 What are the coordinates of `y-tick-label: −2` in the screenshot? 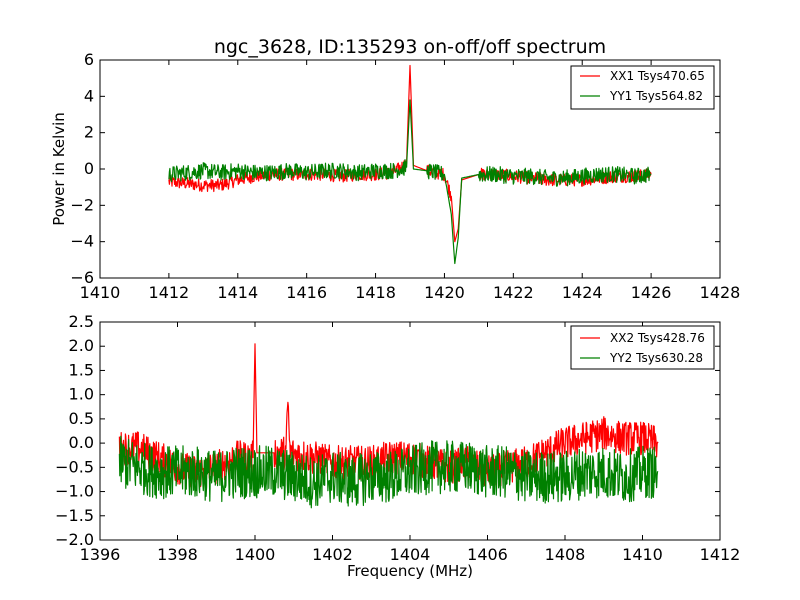 It's located at (82, 204).